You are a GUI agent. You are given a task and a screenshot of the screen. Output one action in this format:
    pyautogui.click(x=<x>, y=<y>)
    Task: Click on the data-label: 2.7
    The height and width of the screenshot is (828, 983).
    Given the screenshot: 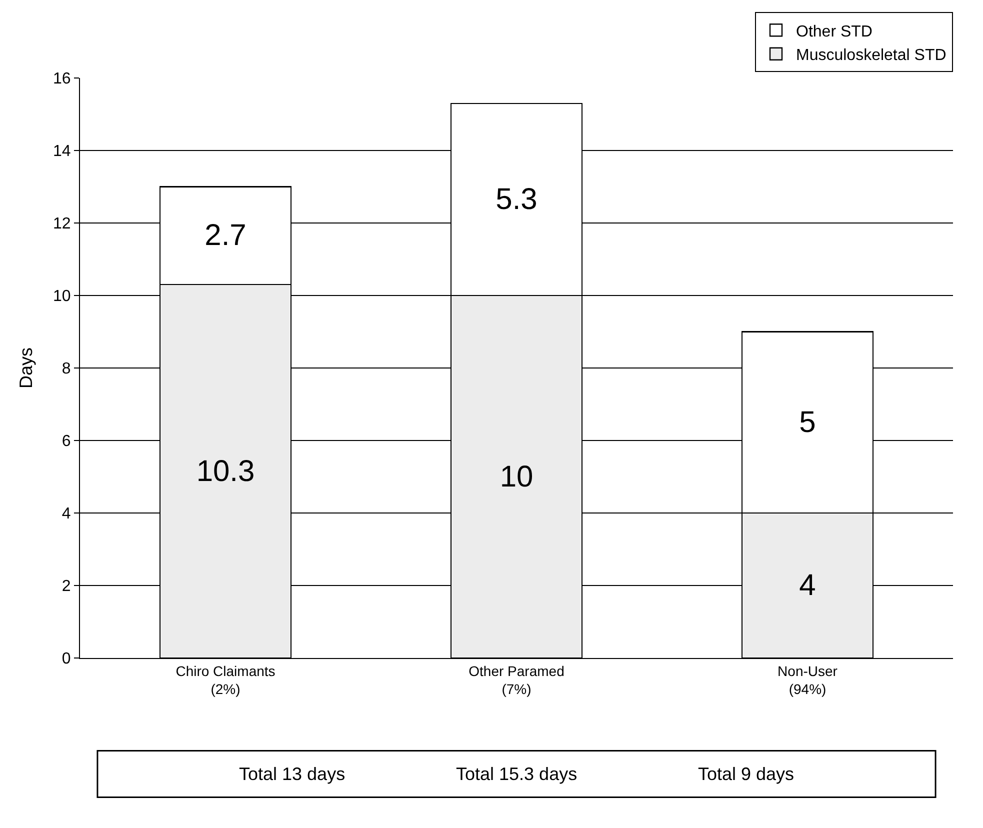 What is the action you would take?
    pyautogui.click(x=225, y=235)
    